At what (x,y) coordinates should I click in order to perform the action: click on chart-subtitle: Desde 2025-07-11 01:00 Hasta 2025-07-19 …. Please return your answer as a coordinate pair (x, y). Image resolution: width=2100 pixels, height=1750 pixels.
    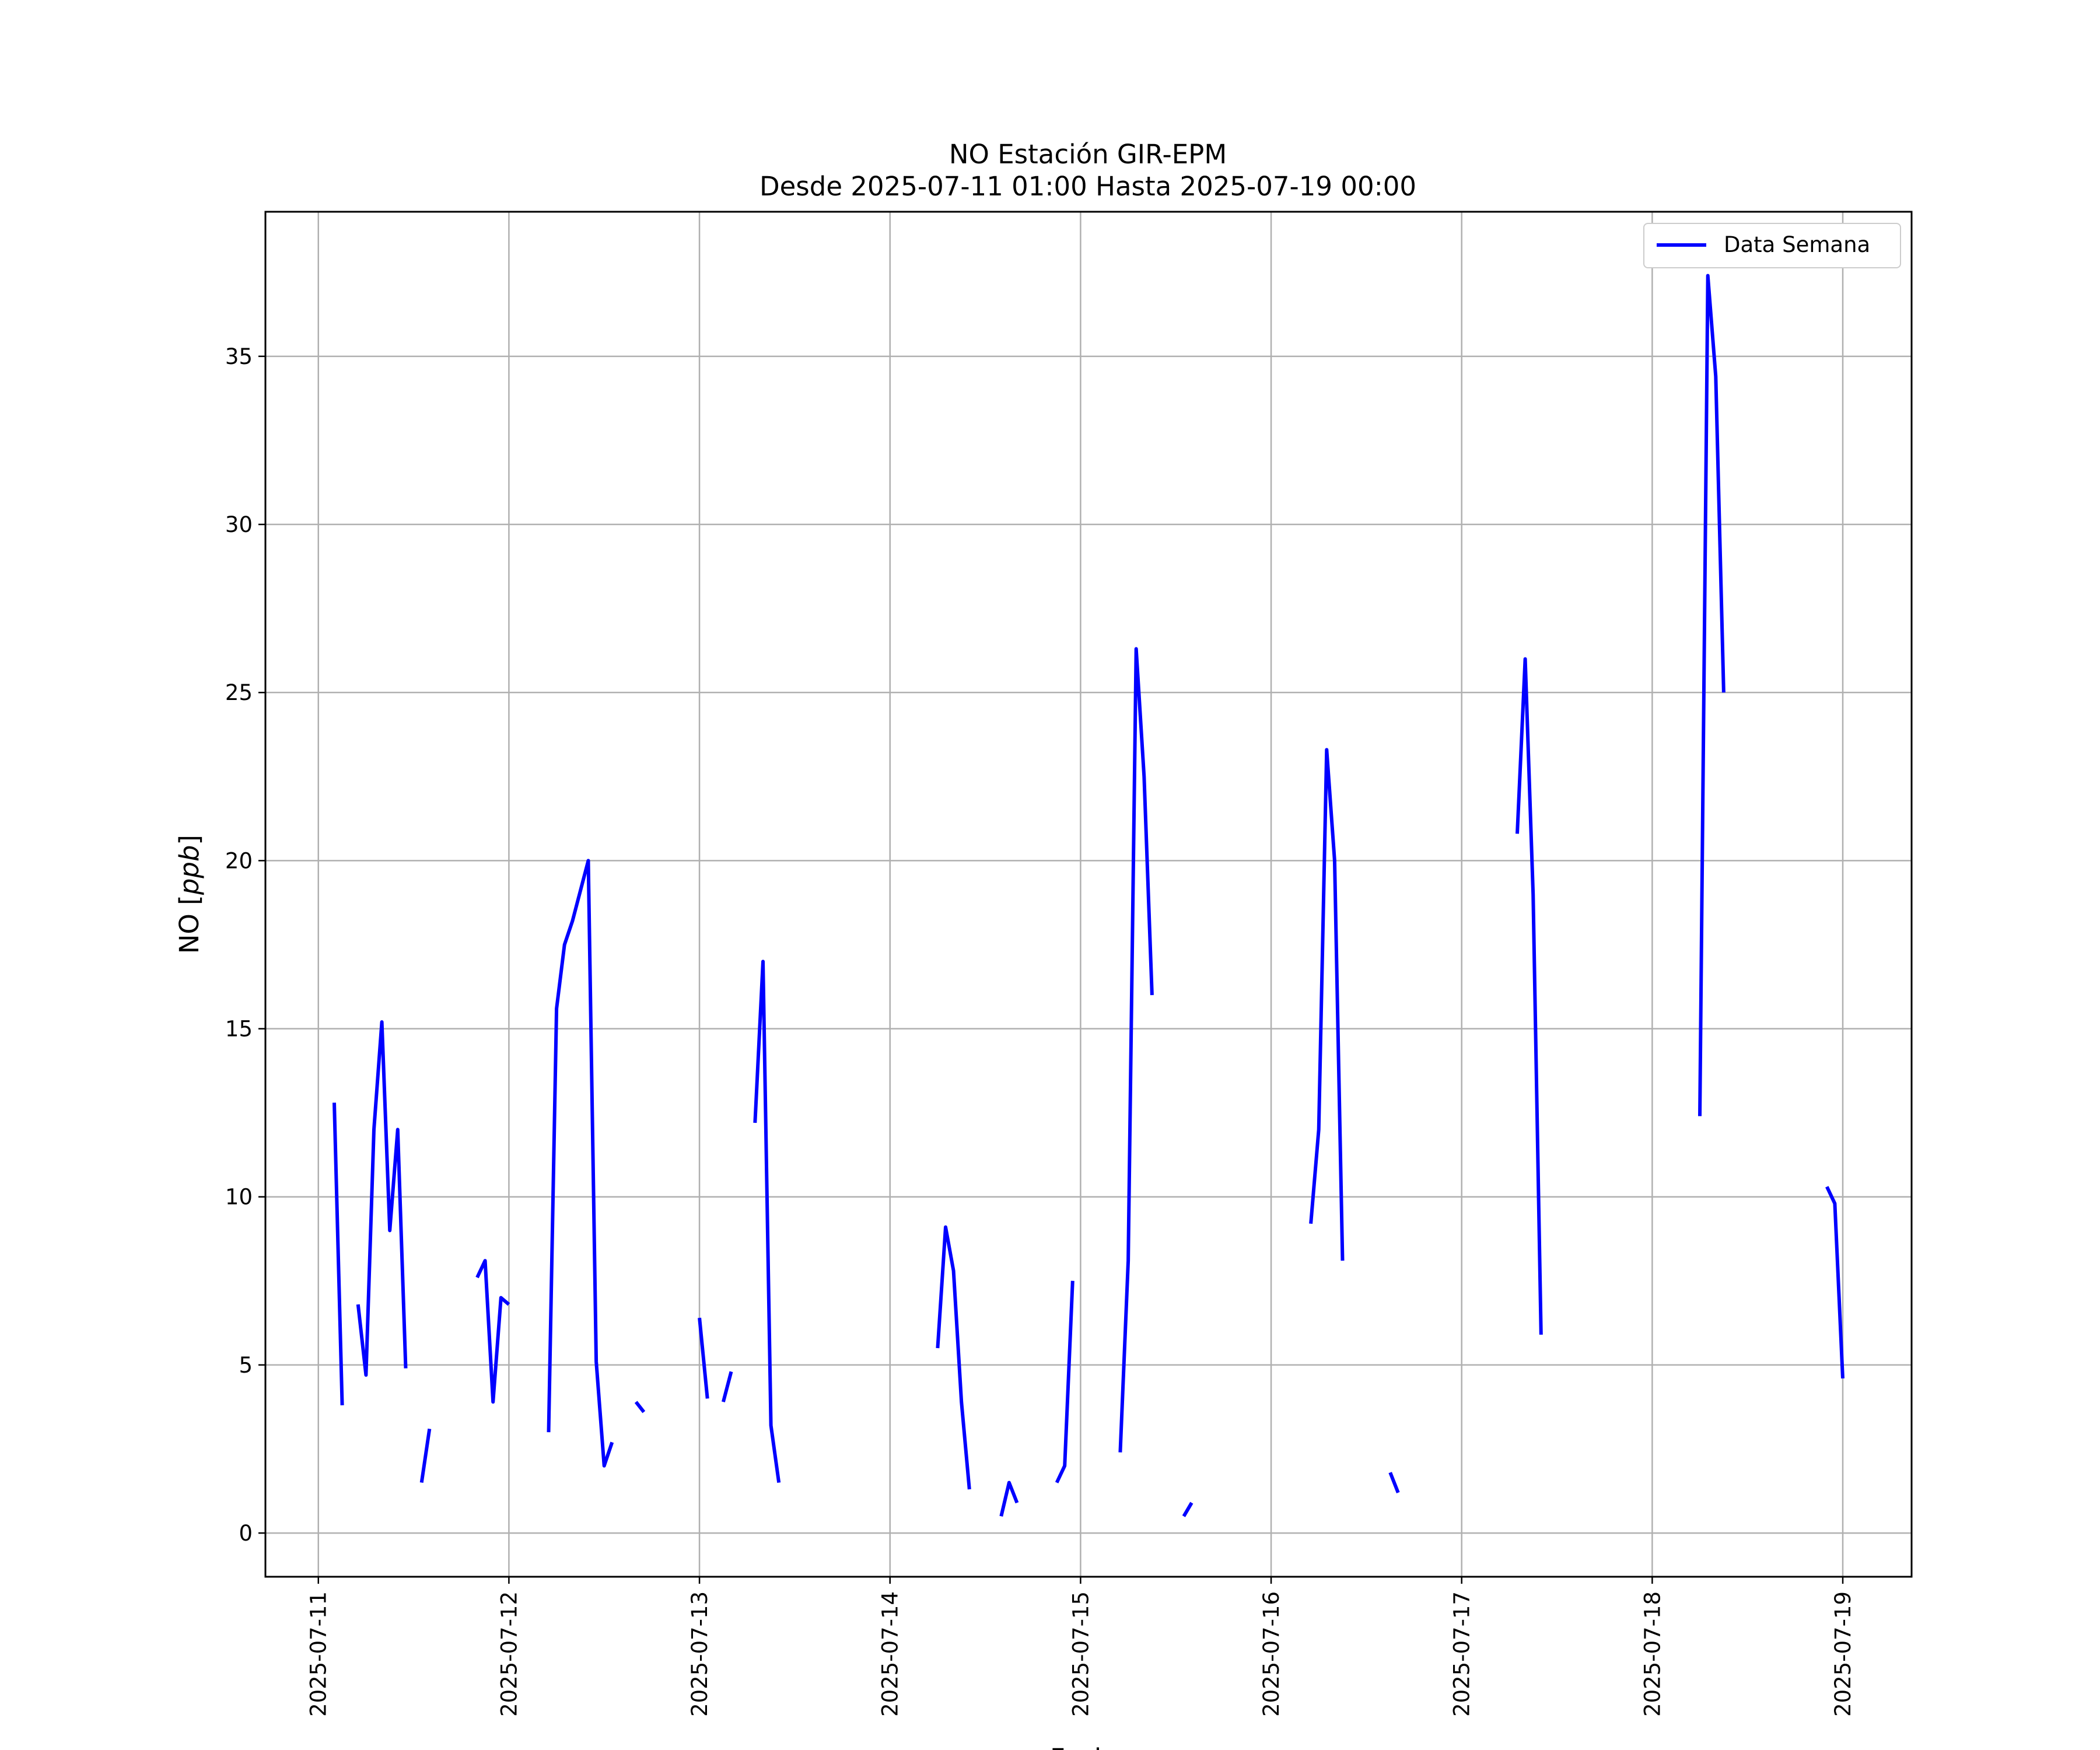
    Looking at the image, I should click on (1088, 187).